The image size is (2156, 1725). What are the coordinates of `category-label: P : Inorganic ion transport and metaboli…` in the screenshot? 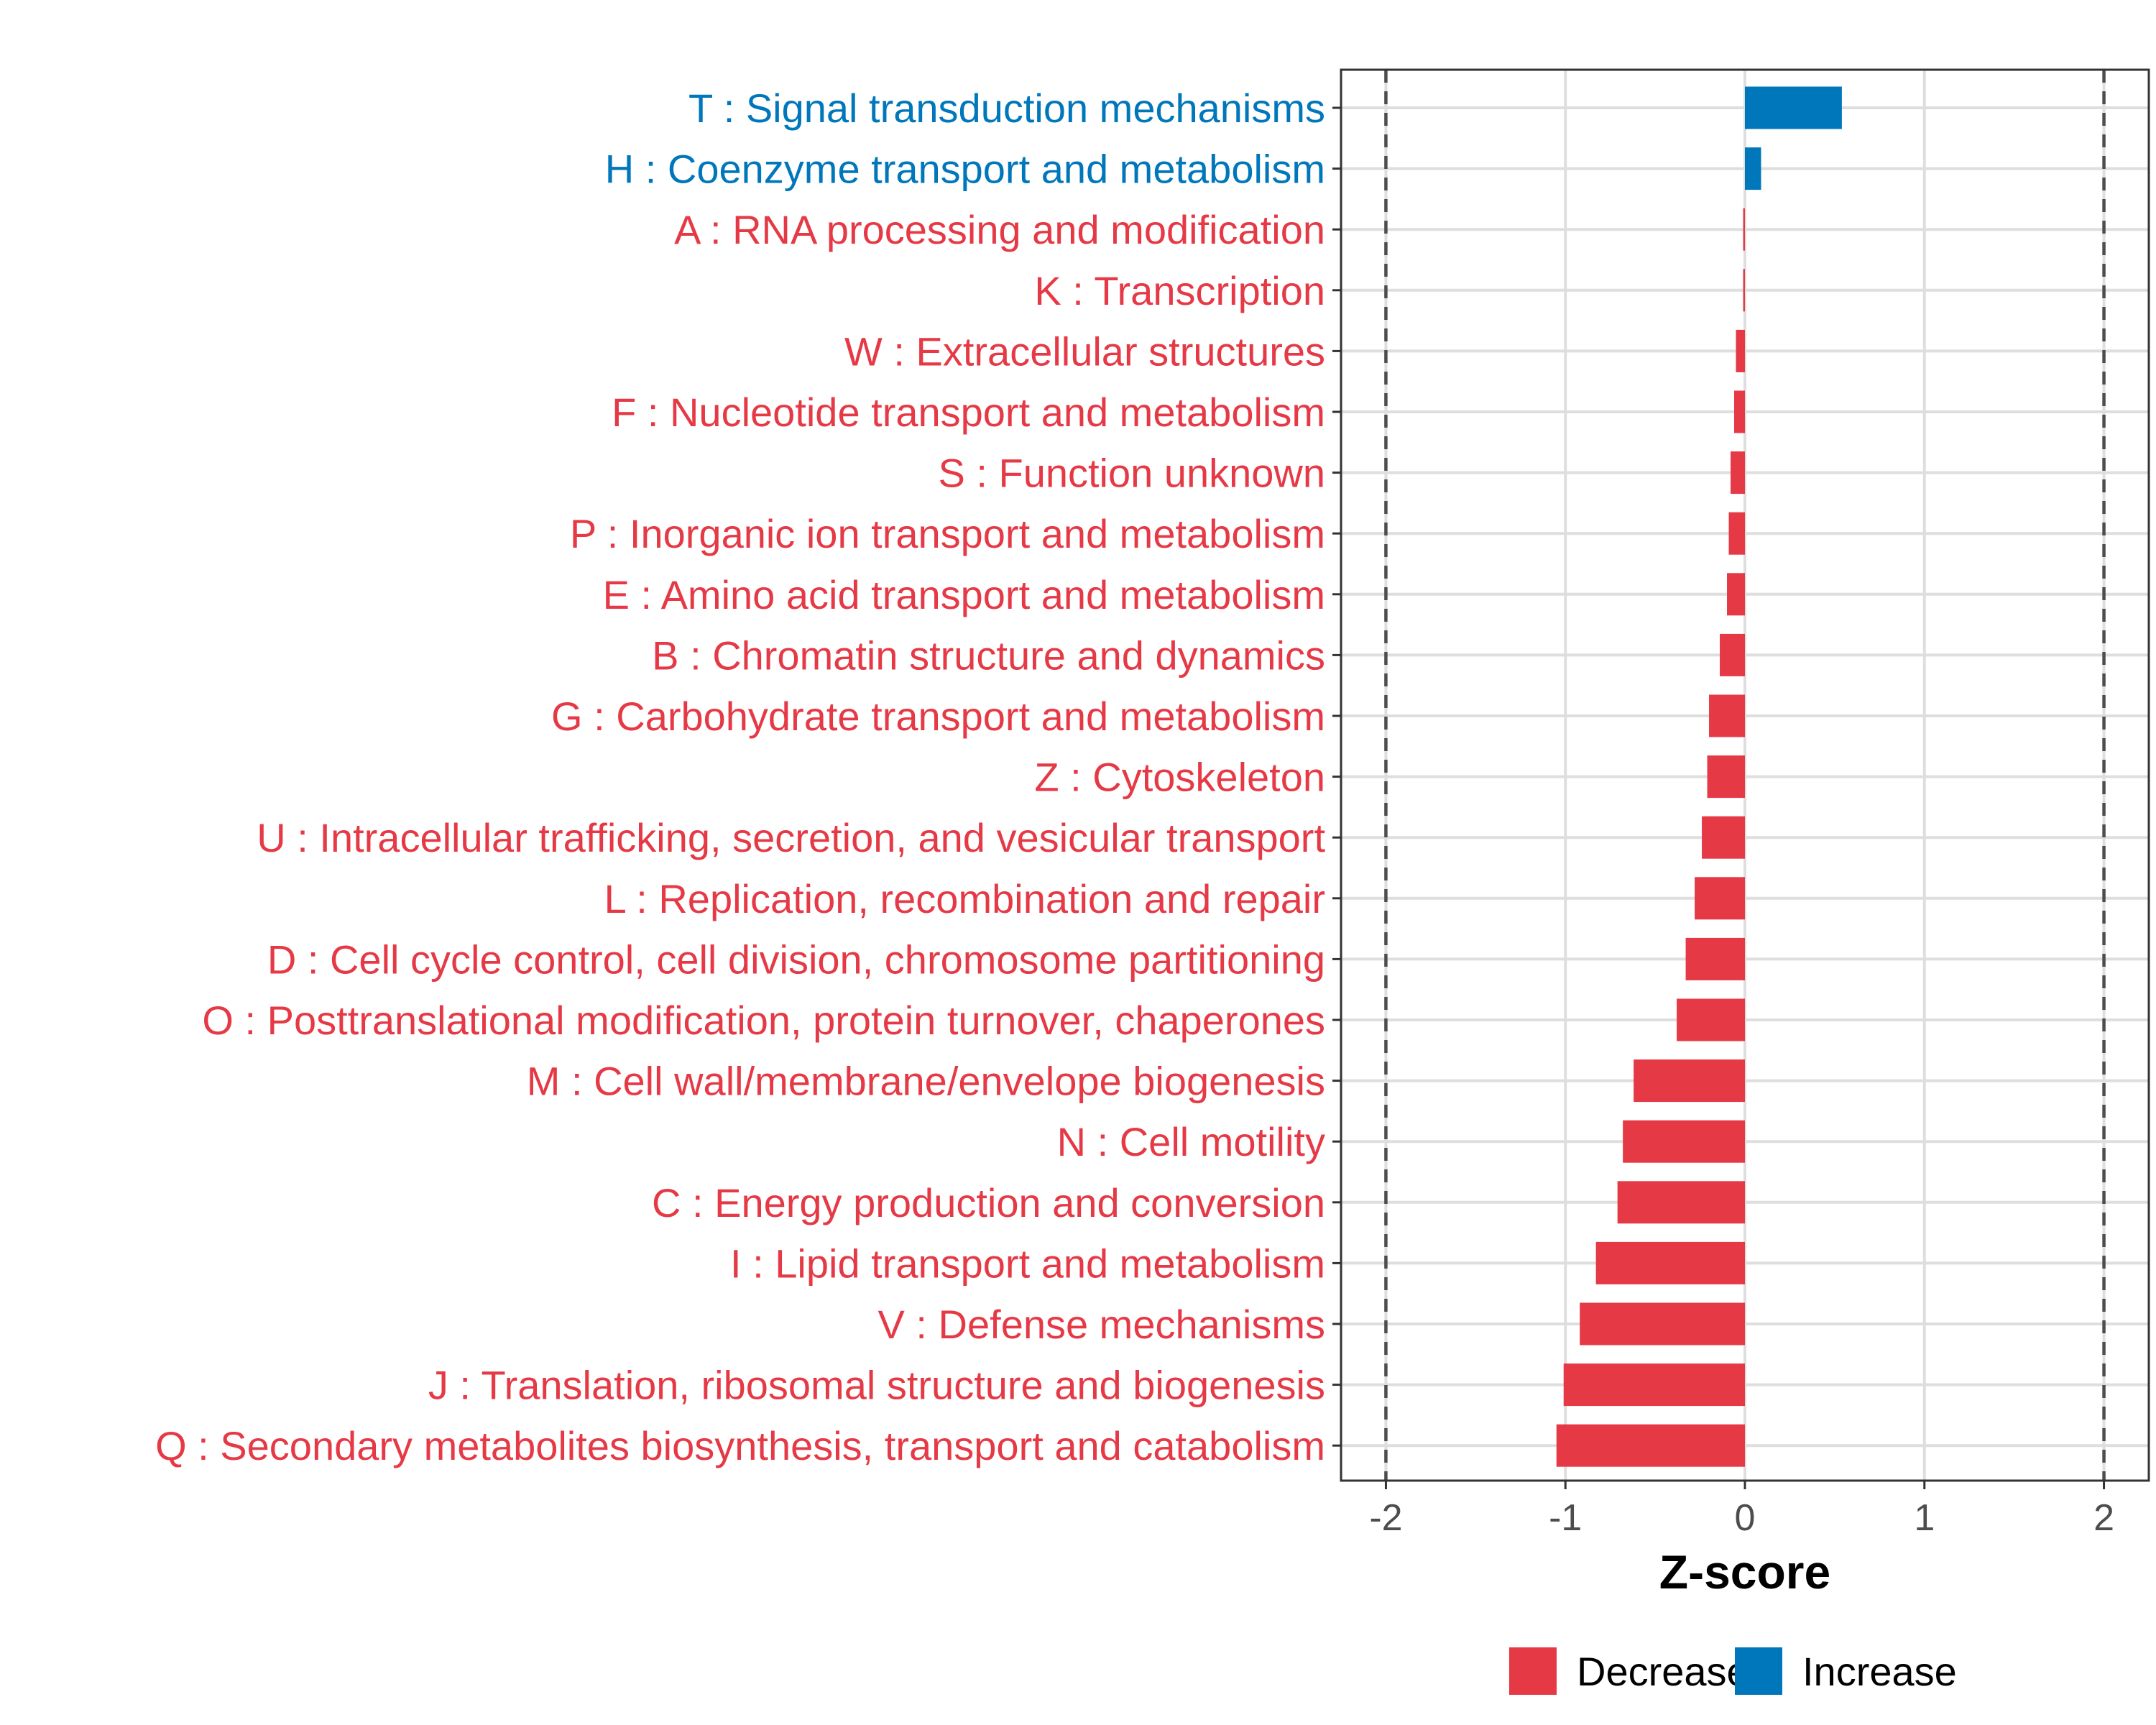 It's located at (947, 533).